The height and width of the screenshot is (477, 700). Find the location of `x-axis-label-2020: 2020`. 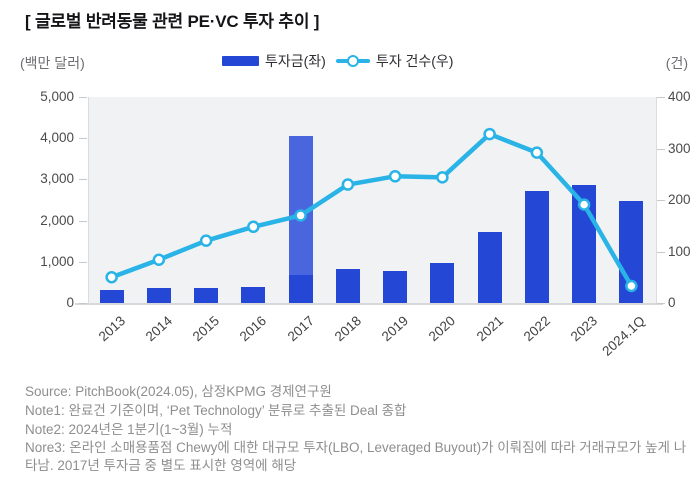

x-axis-label-2020: 2020 is located at coordinates (442, 329).